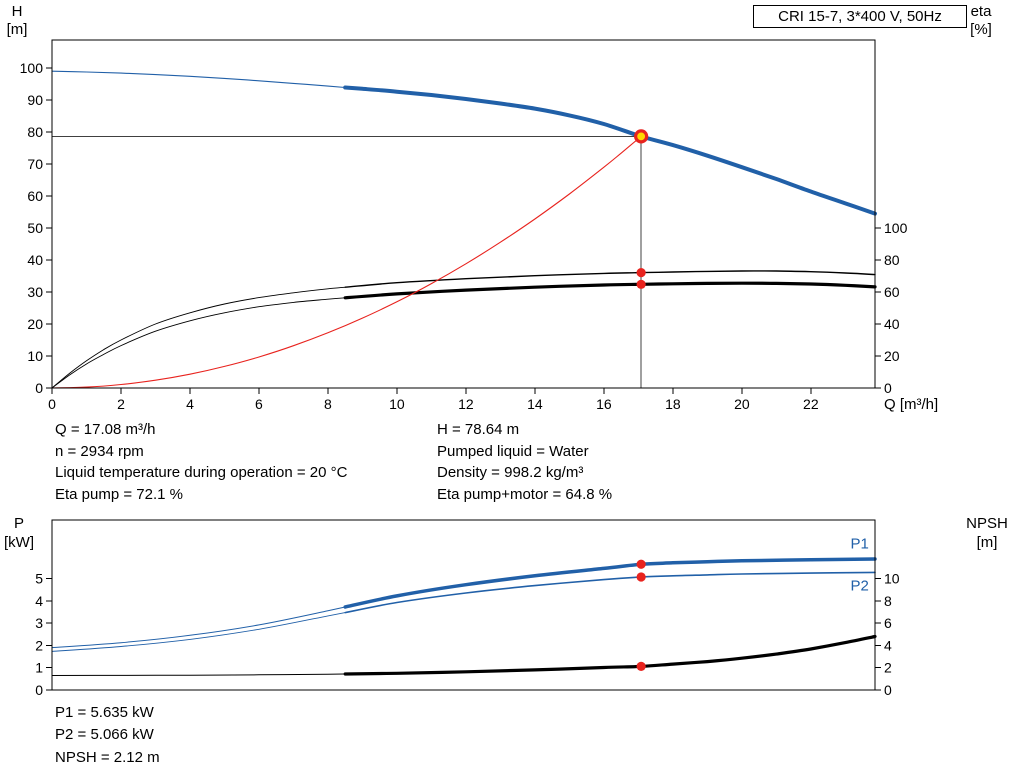 The image size is (1024, 781). I want to click on chart-text: 1, so click(39, 668).